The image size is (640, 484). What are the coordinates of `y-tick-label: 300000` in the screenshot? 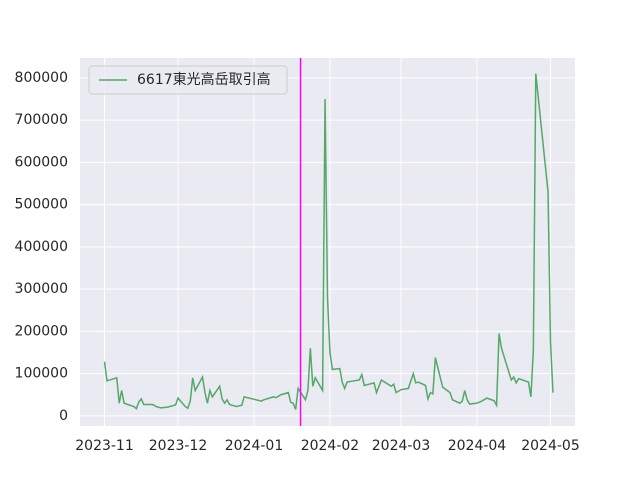 It's located at (41, 289).